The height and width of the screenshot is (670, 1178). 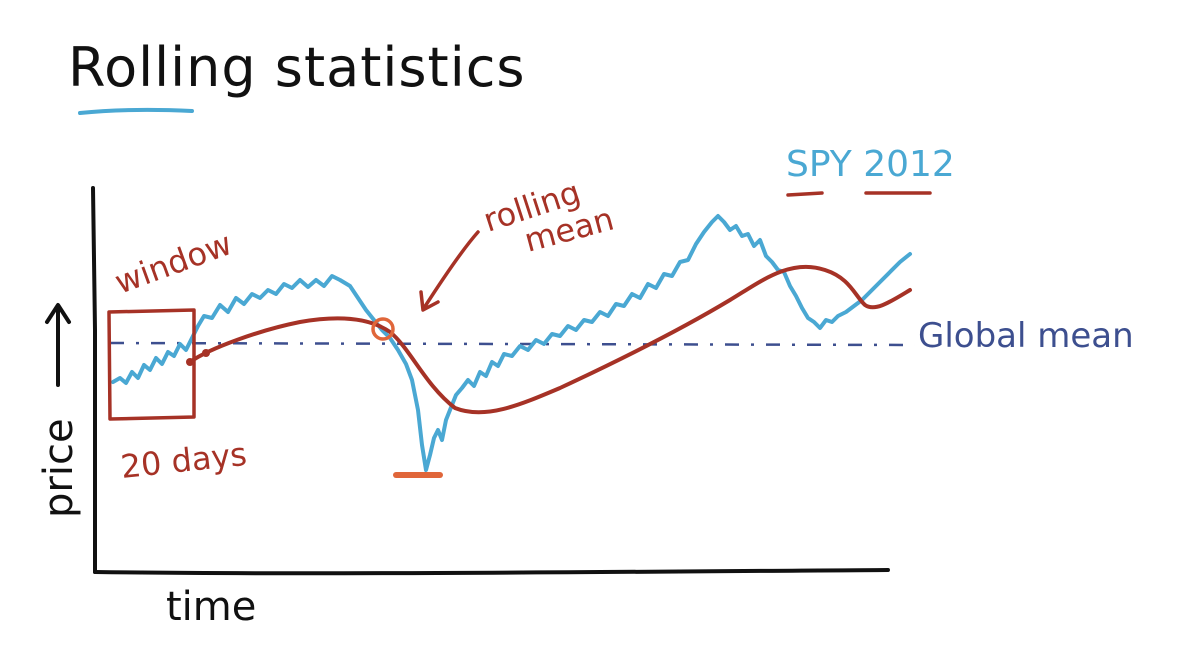 I want to click on x-axis, so click(x=491, y=572).